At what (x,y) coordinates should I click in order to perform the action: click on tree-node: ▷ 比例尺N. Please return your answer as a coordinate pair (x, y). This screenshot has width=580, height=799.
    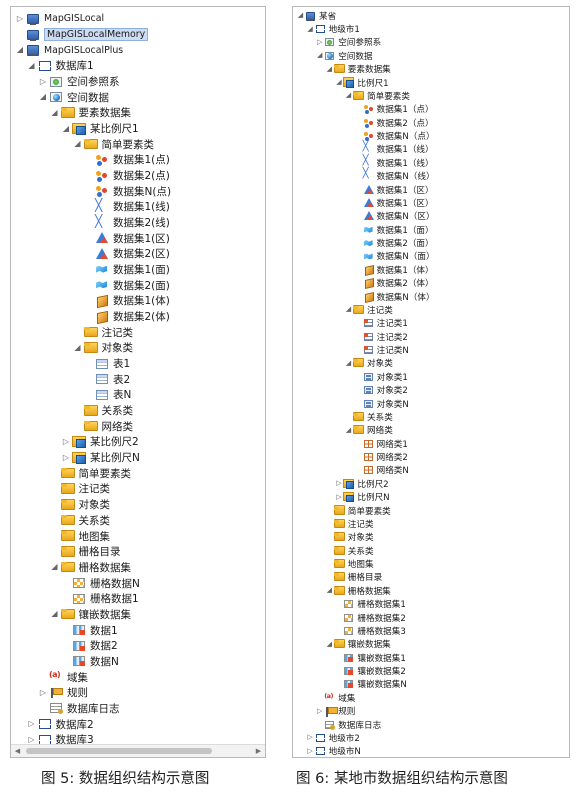
    Looking at the image, I should click on (431, 497).